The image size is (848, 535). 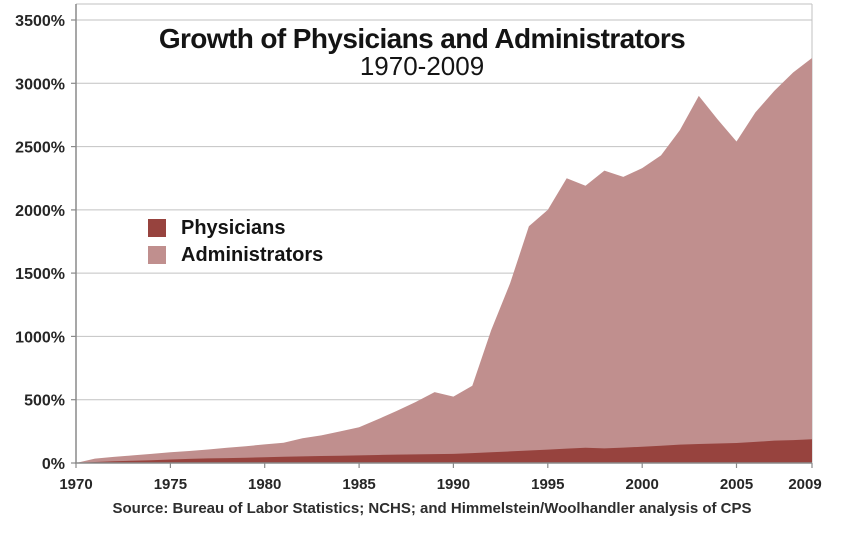 I want to click on physicians-area, so click(x=444, y=451).